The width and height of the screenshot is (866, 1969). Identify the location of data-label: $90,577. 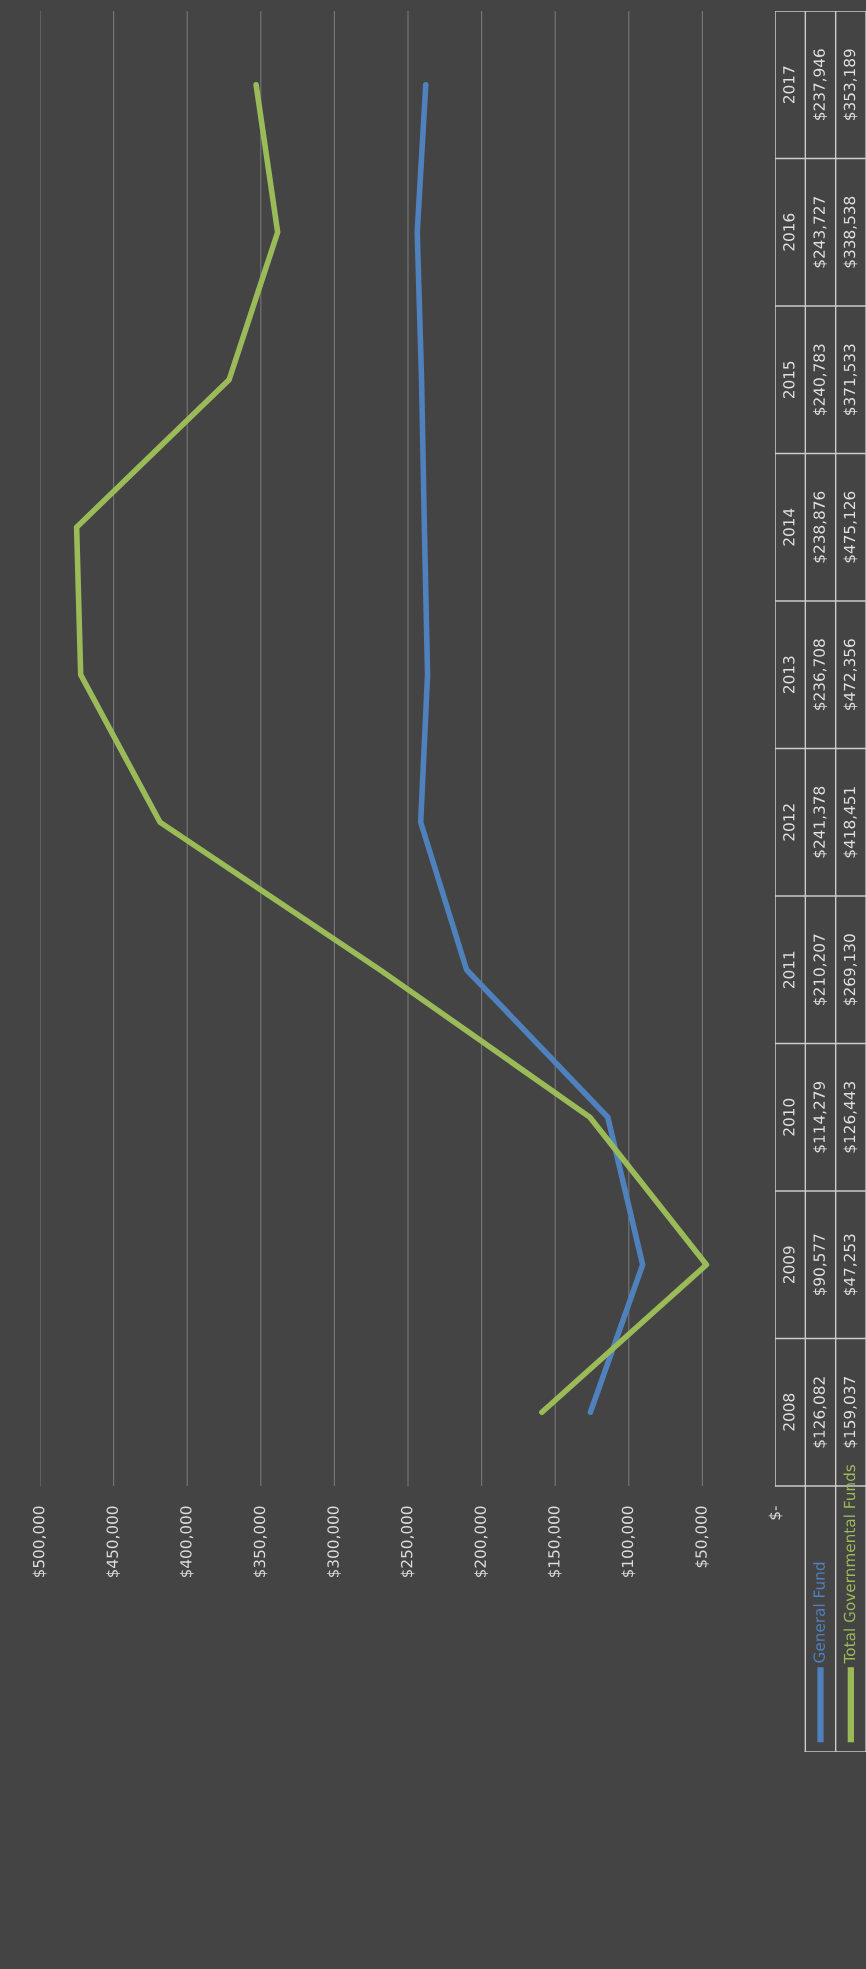
(820, 1265).